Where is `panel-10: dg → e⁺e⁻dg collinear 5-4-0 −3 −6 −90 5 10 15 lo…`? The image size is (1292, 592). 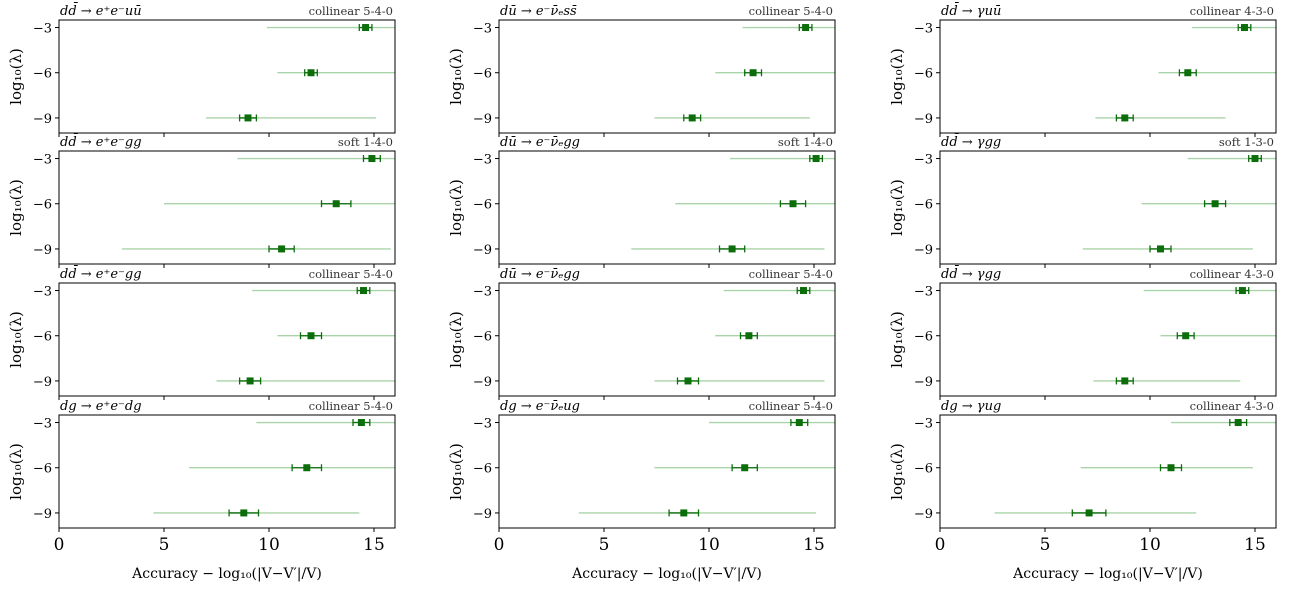 panel-10: dg → e⁺e⁻dg collinear 5-4-0 −3 −6 −90 5 10 15 lo… is located at coordinates (201, 490).